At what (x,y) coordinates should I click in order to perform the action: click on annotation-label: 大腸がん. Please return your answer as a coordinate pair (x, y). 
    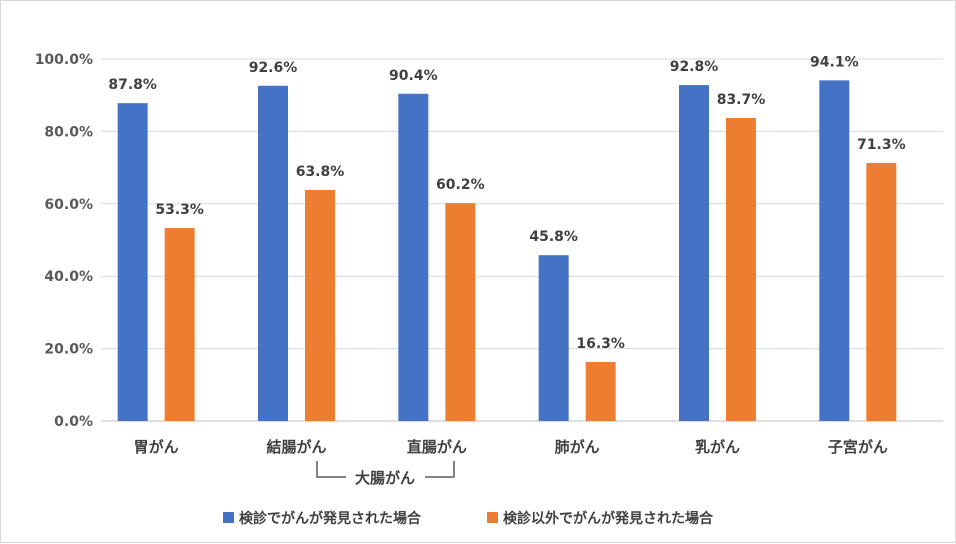
    Looking at the image, I should click on (385, 478).